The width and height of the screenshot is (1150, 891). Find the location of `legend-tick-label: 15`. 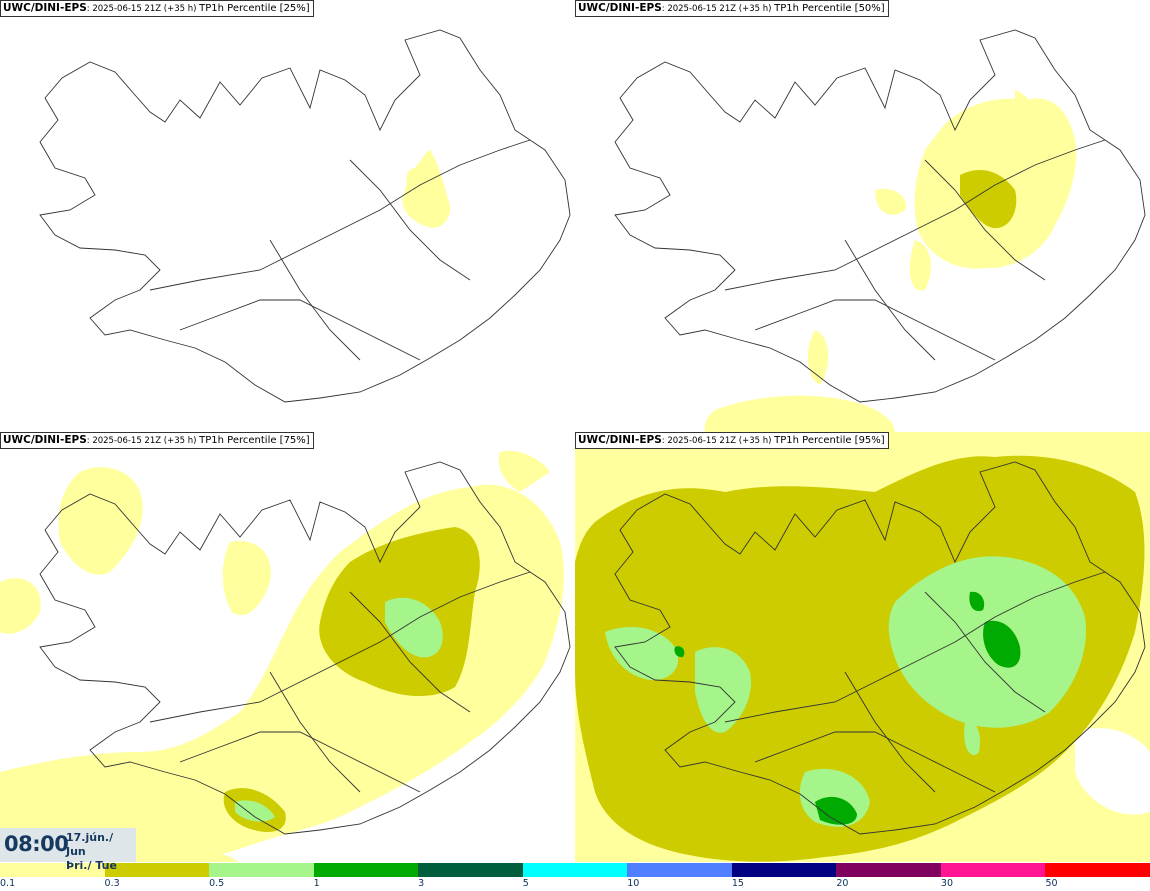

legend-tick-label: 15 is located at coordinates (737, 883).